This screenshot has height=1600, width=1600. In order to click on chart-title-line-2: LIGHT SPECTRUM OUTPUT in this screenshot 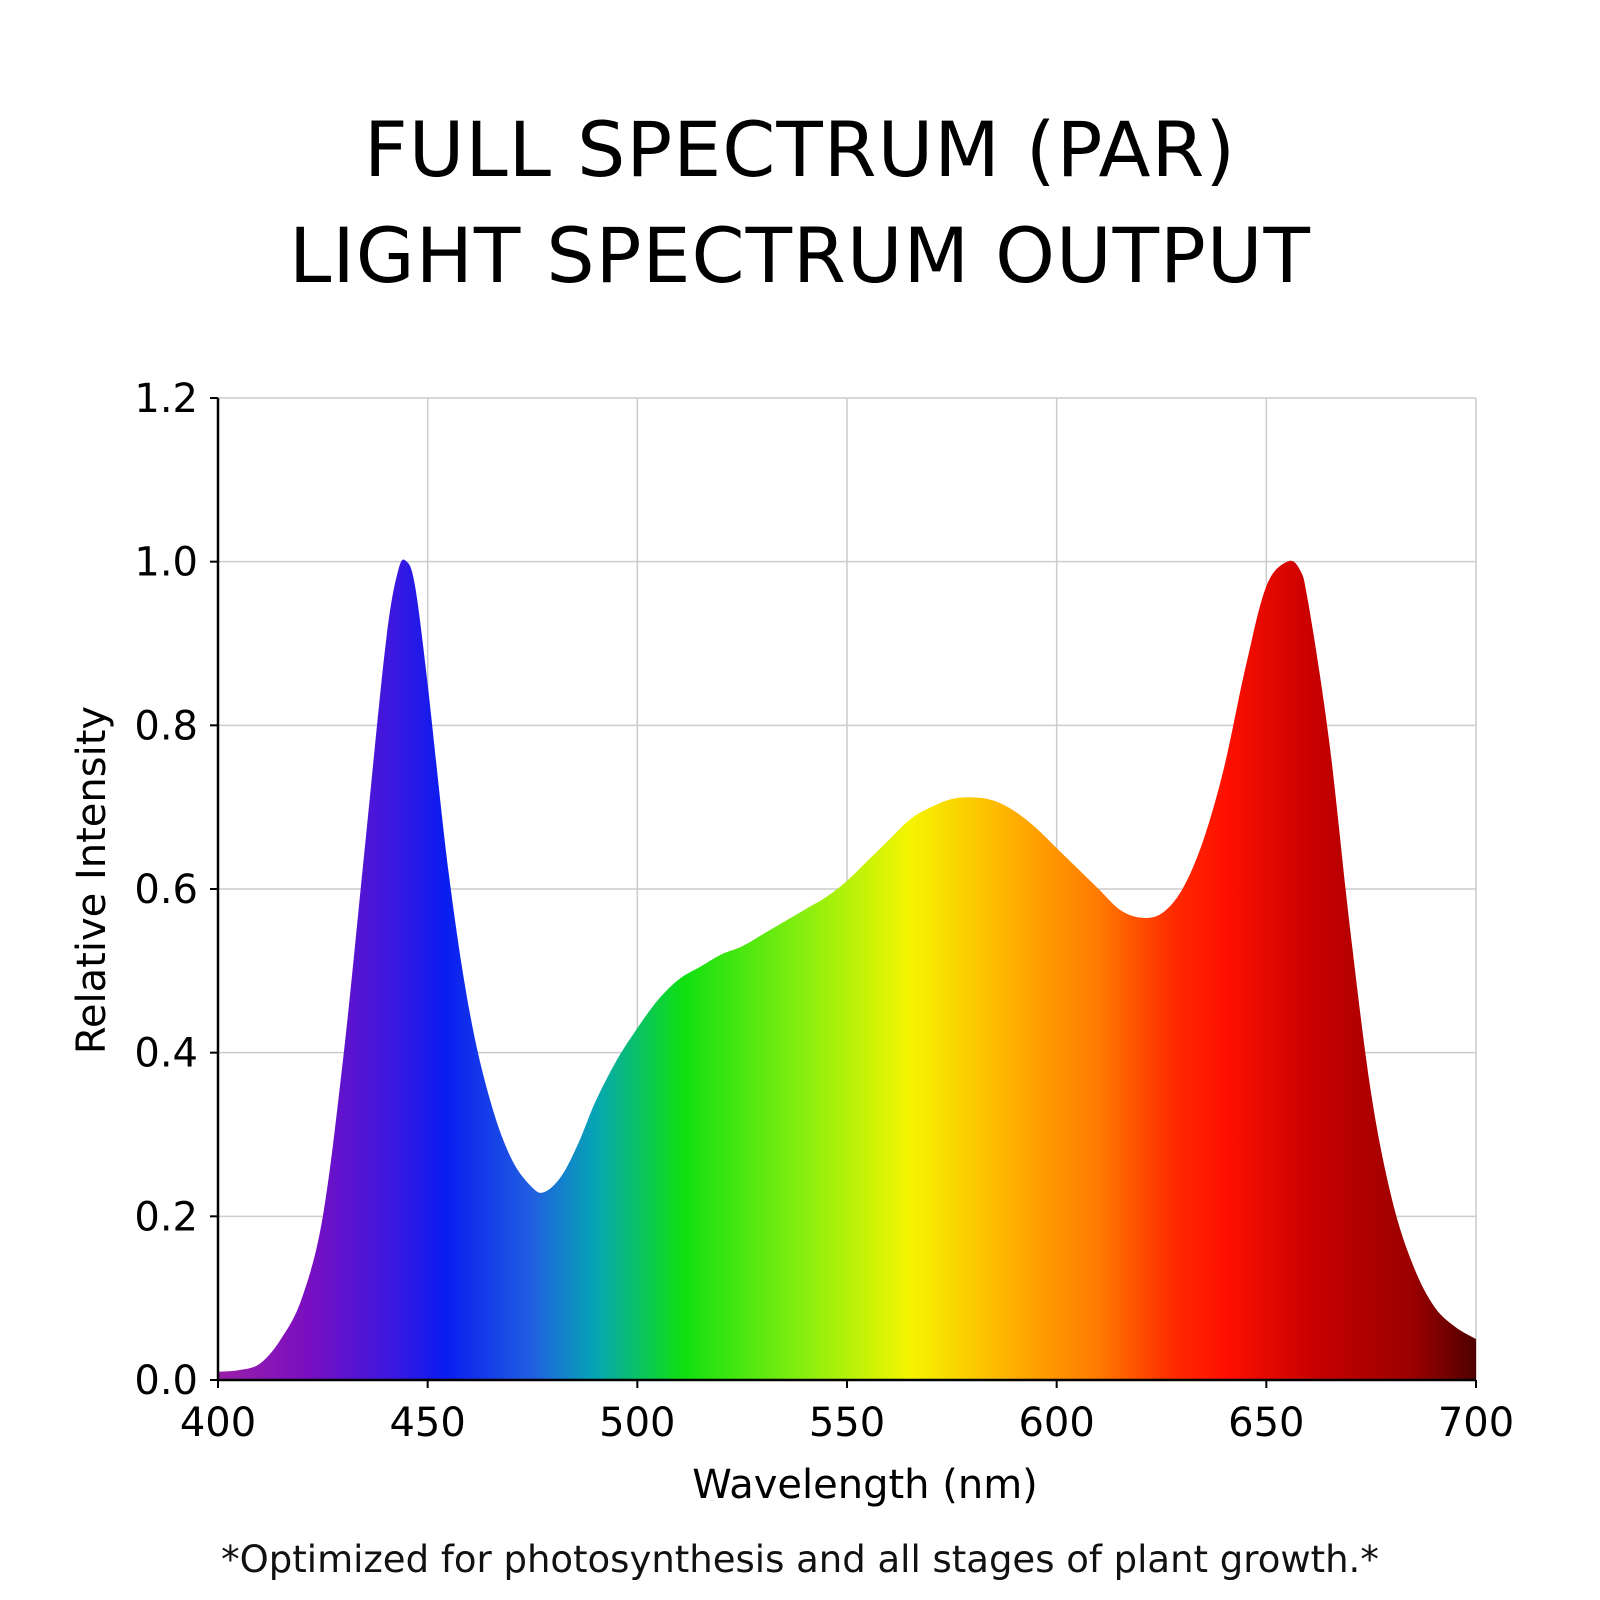, I will do `click(800, 255)`.